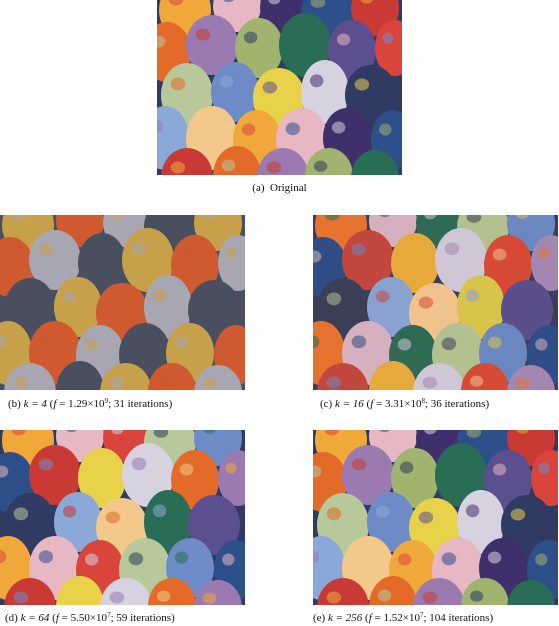 The image size is (559, 626). Describe the element at coordinates (78, 404) in the screenshot. I see `panel-b-f-mantissa: 1.29` at that location.